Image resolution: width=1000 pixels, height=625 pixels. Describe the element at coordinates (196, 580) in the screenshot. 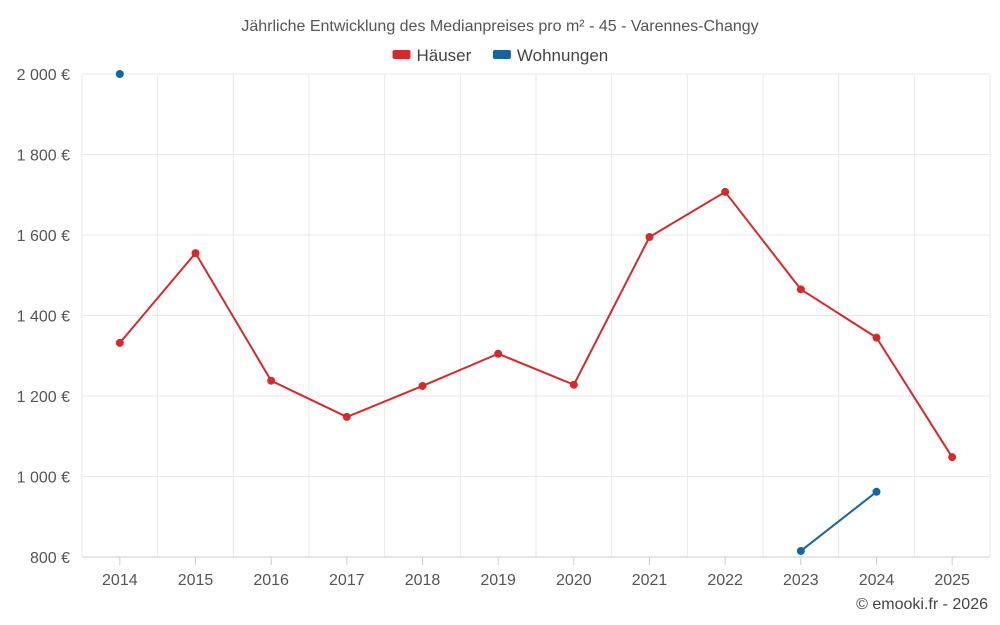

I see `x-tick-label: 2015` at that location.